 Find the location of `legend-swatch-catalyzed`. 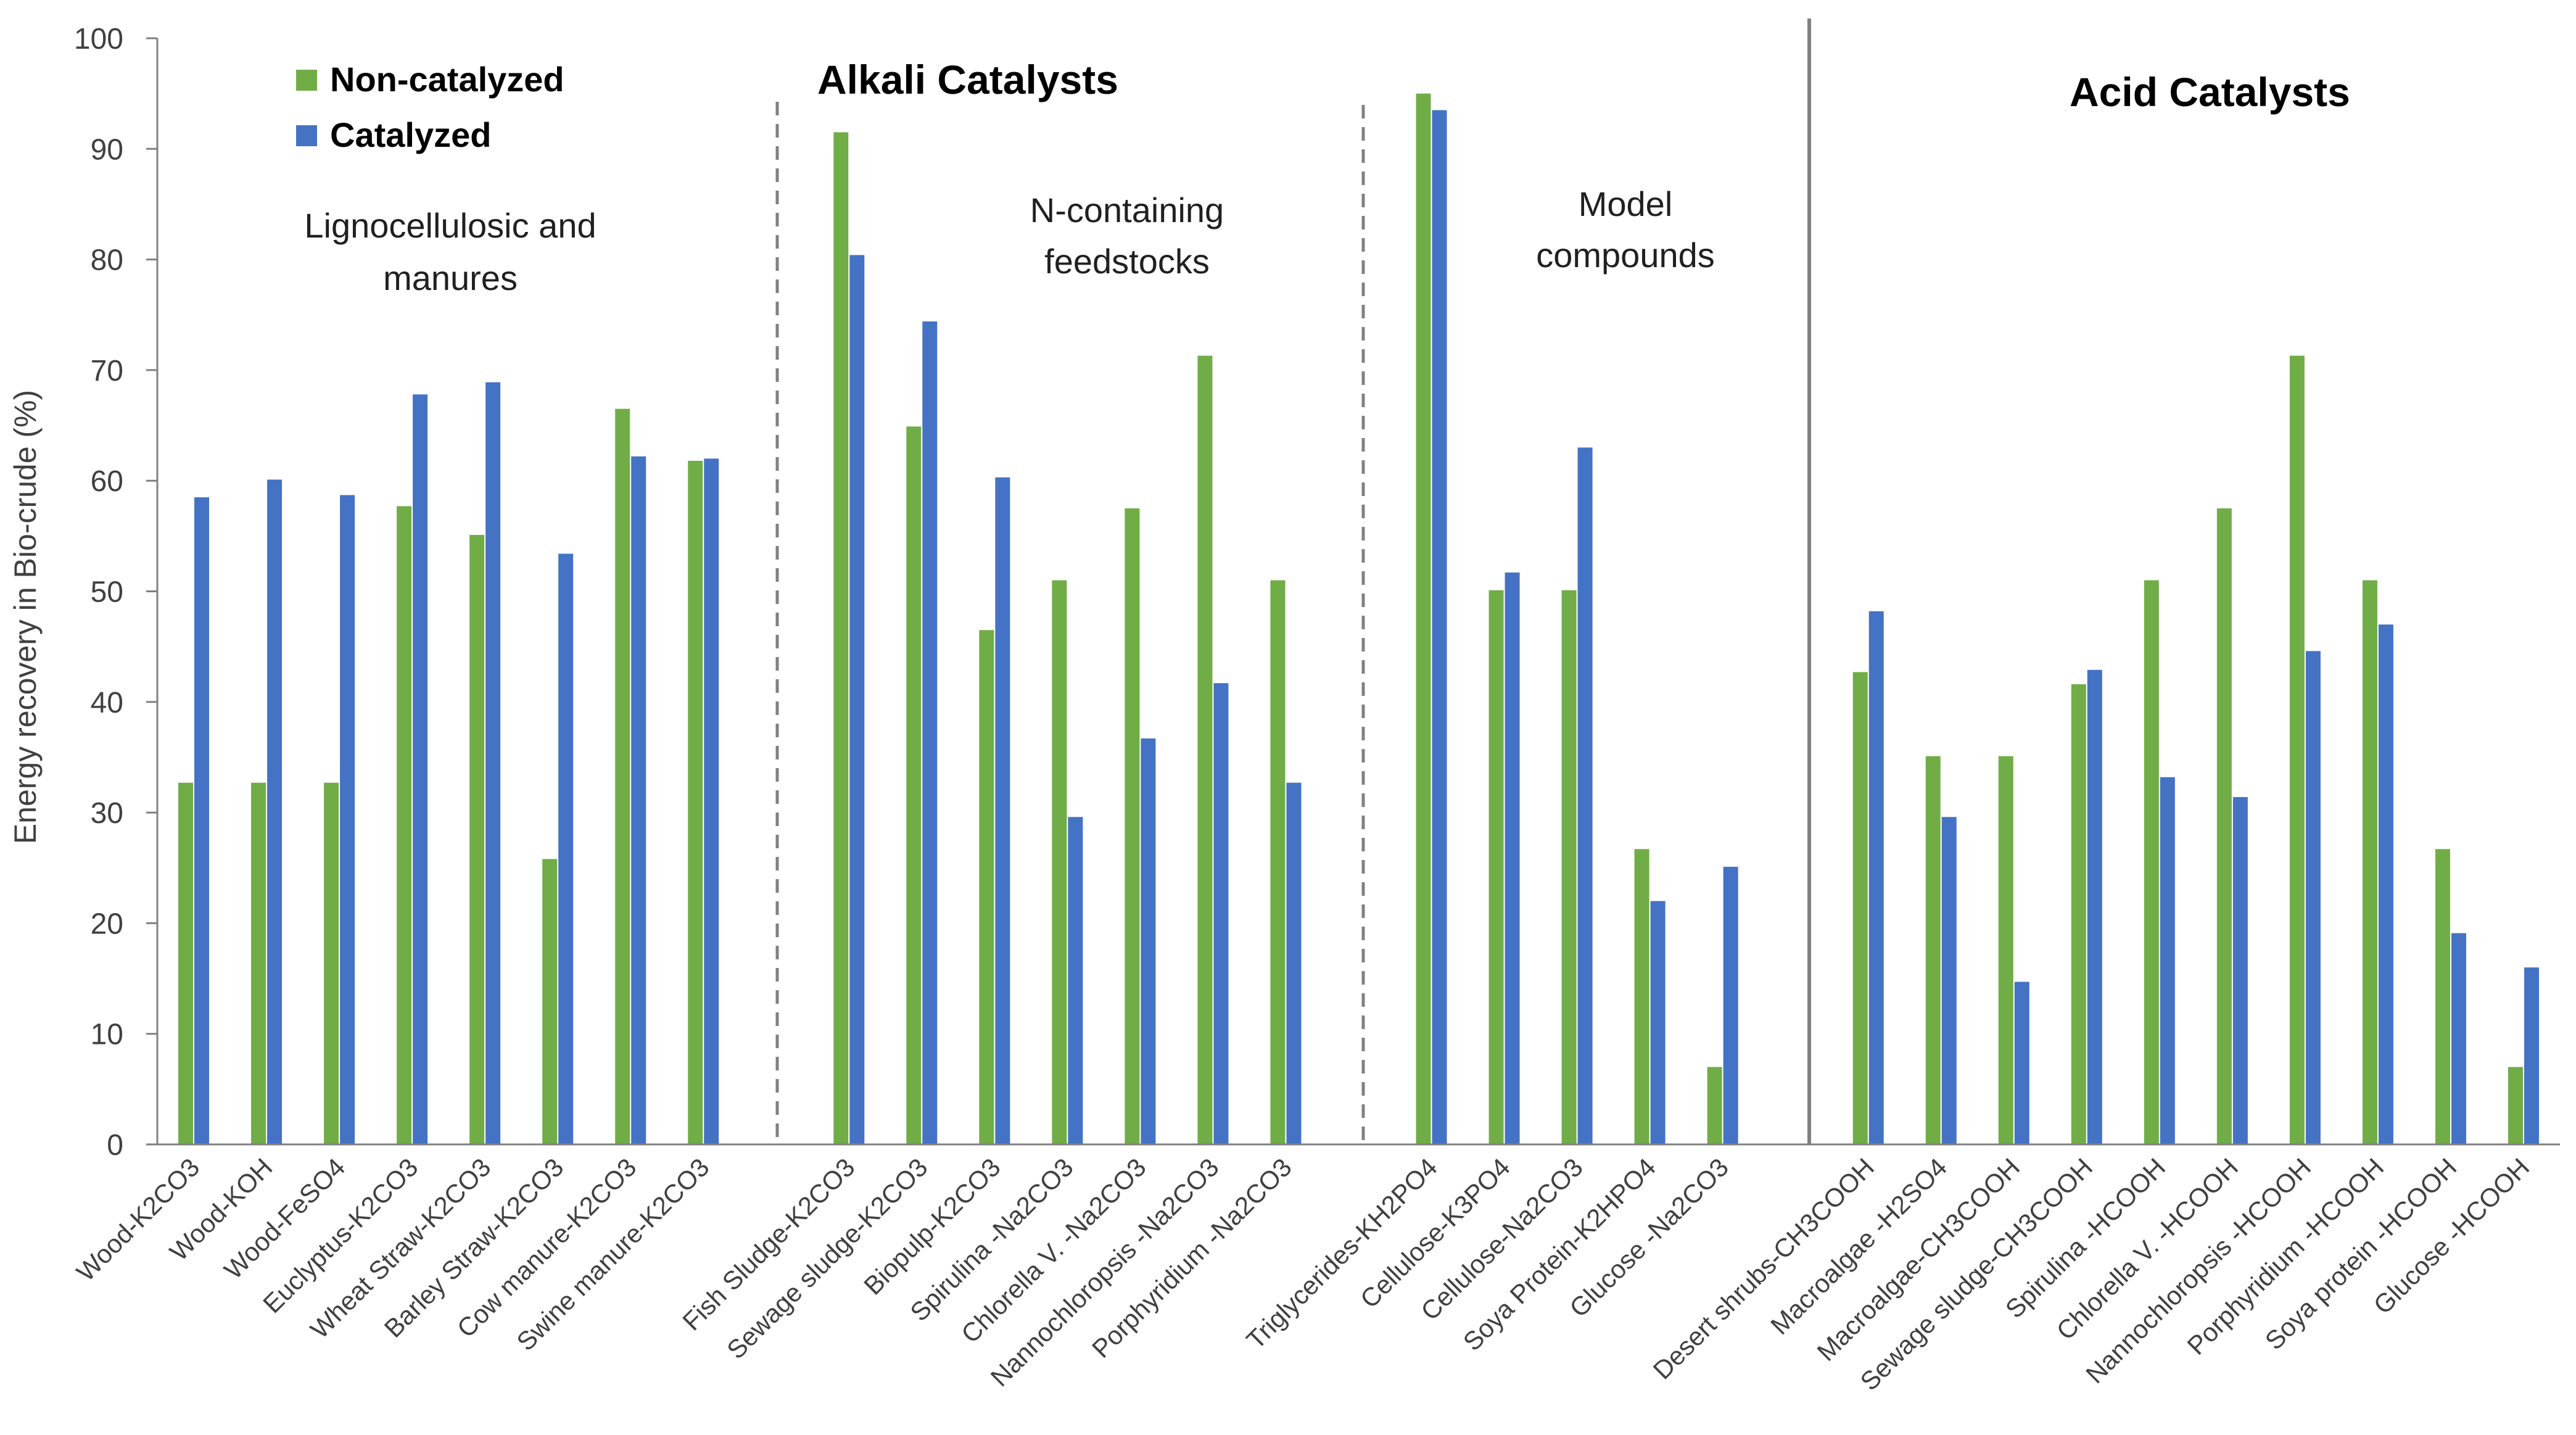

legend-swatch-catalyzed is located at coordinates (306, 135).